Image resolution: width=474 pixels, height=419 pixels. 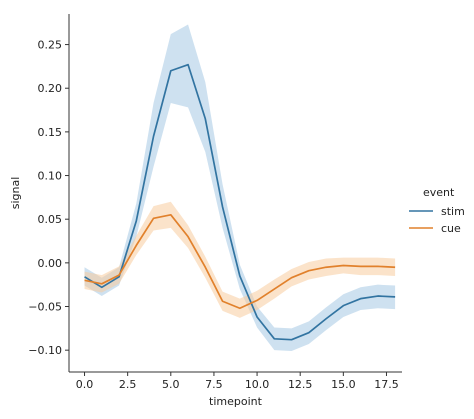 What do you see at coordinates (257, 384) in the screenshot?
I see `x-tick-label: 10.0` at bounding box center [257, 384].